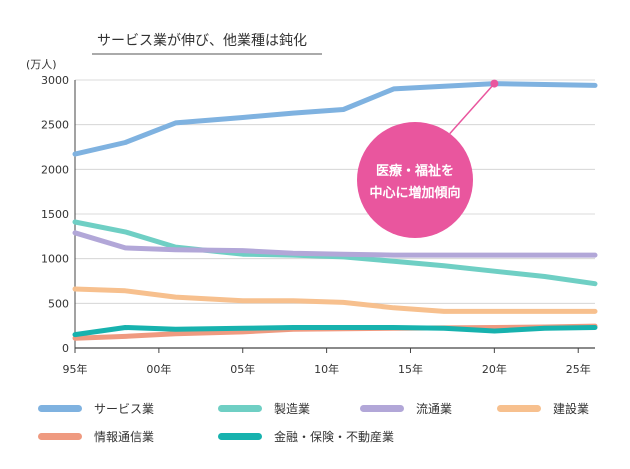  I want to click on x-tick-label-2: 05年, so click(242, 369).